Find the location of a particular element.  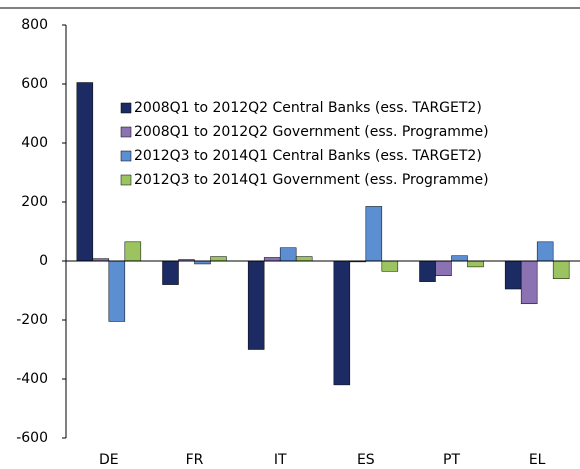

y-tick-label: -400 is located at coordinates (32, 379).